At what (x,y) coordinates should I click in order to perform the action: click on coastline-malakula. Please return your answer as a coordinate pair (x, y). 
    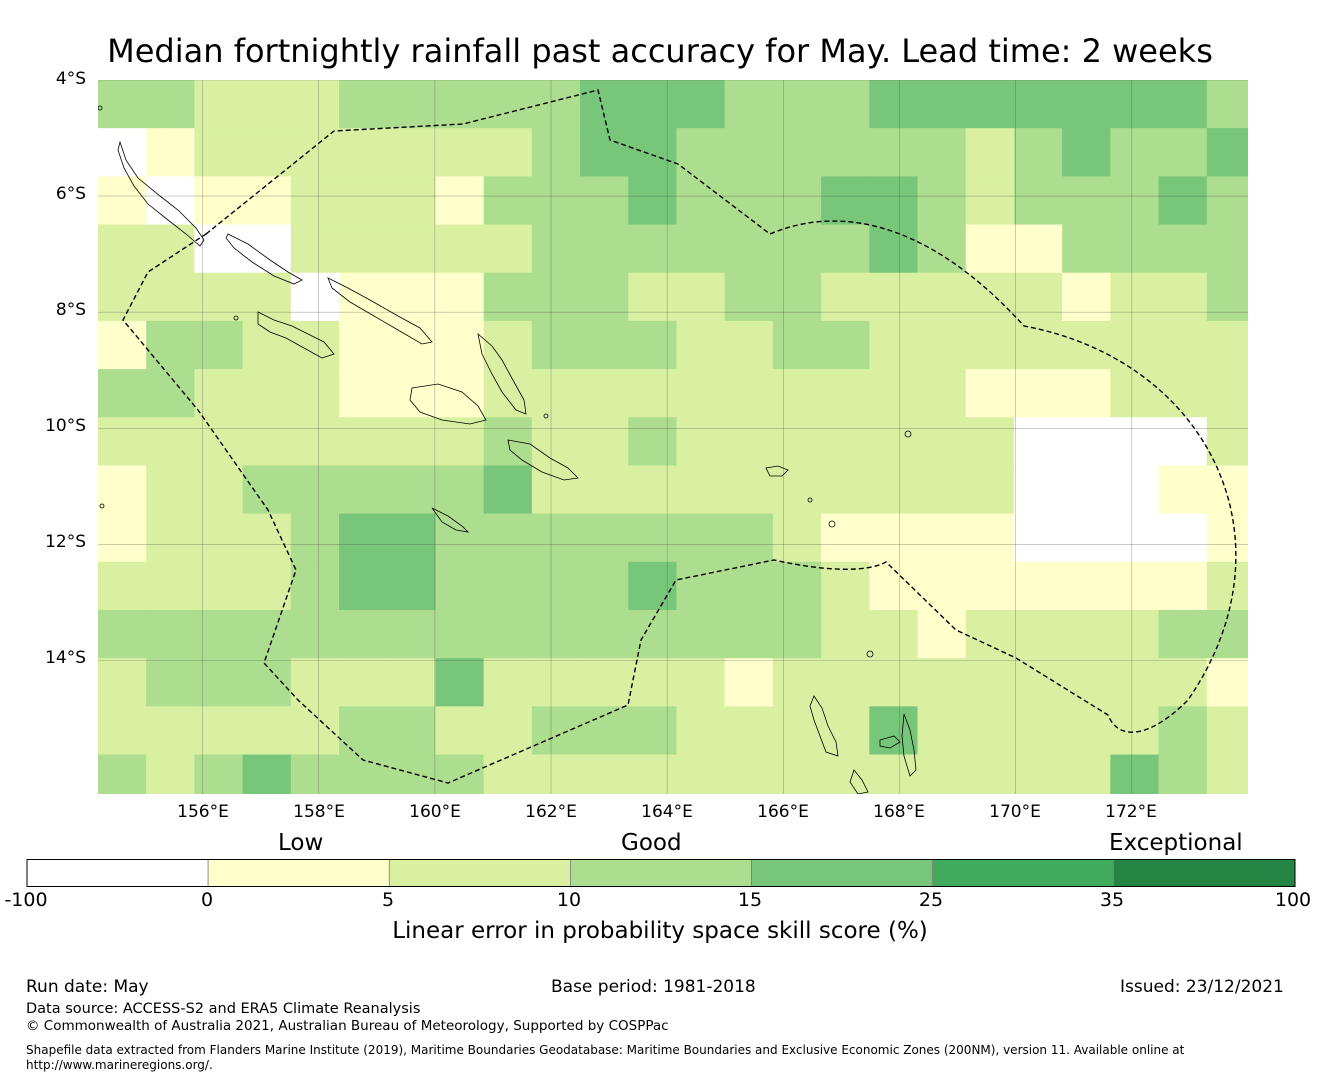
    Looking at the image, I should click on (859, 781).